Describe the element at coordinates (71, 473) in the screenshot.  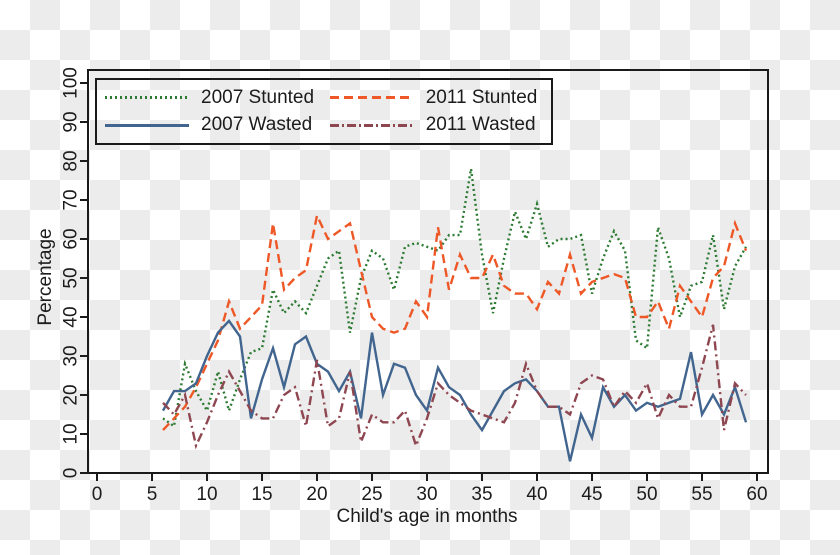
I see `y-tick-label: 0` at that location.